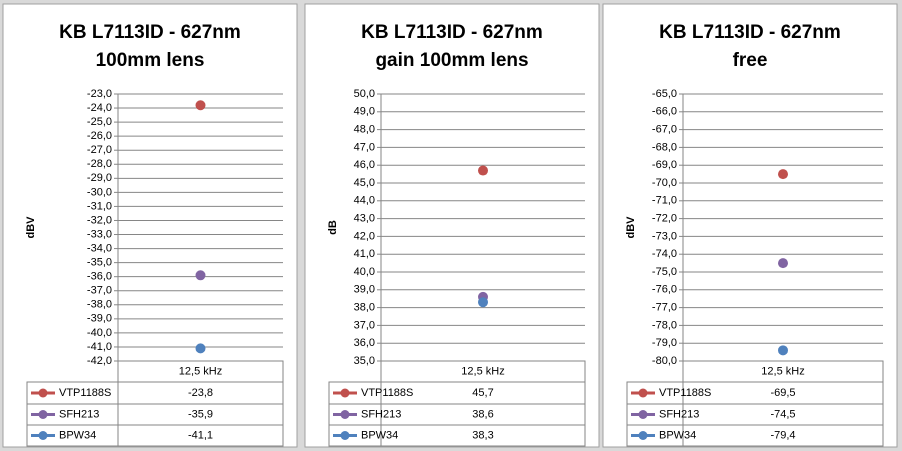 The height and width of the screenshot is (451, 902). I want to click on y-tick-label: 39,0, so click(364, 290).